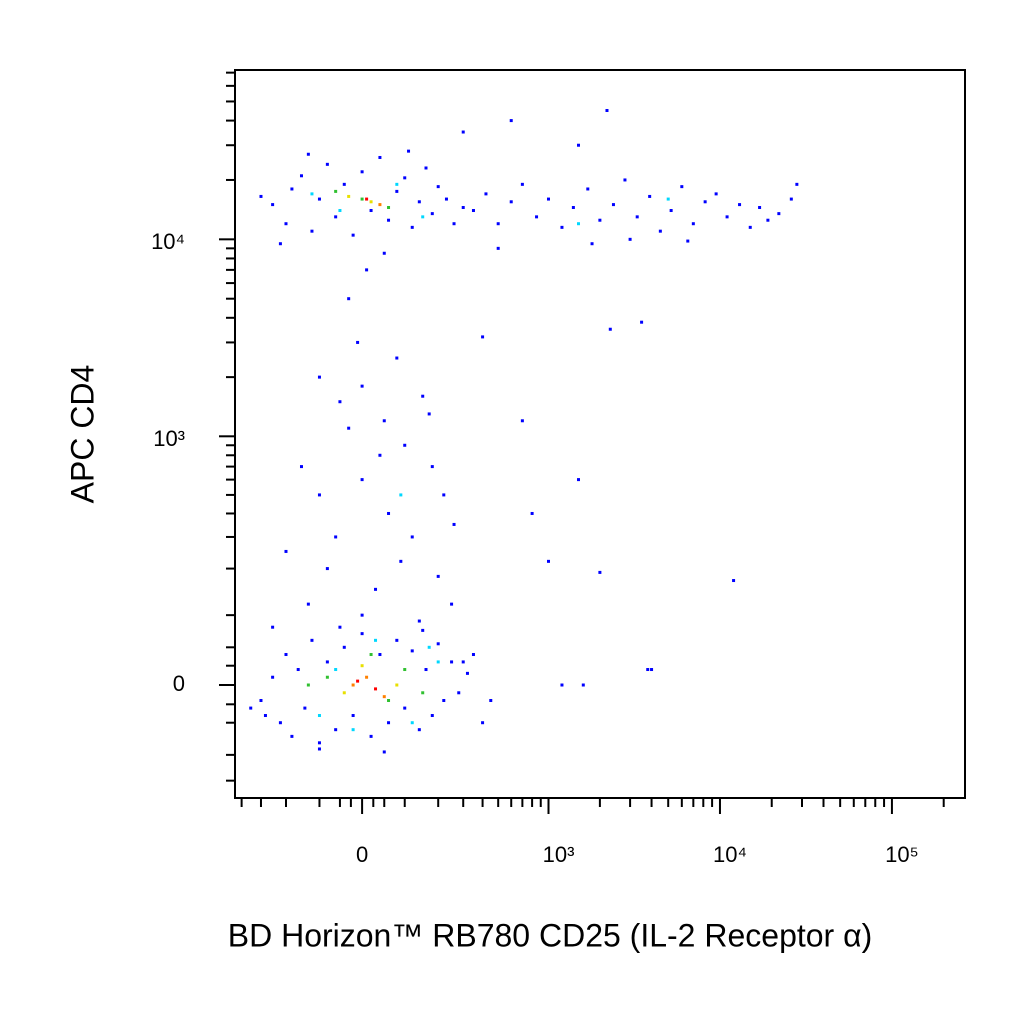 The width and height of the screenshot is (1024, 1024). Describe the element at coordinates (168, 241) in the screenshot. I see `y-tick-label: 10⁴` at that location.